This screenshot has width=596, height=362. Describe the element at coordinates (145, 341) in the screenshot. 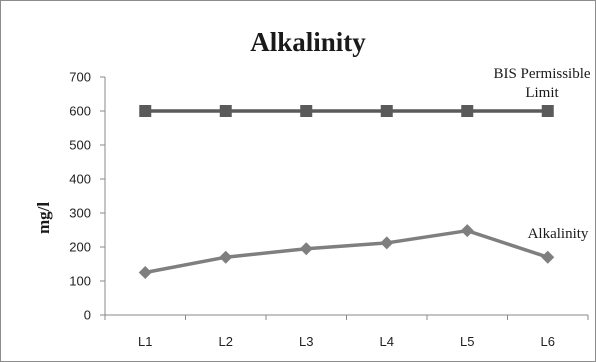

I see `x-tick-label: L1` at that location.